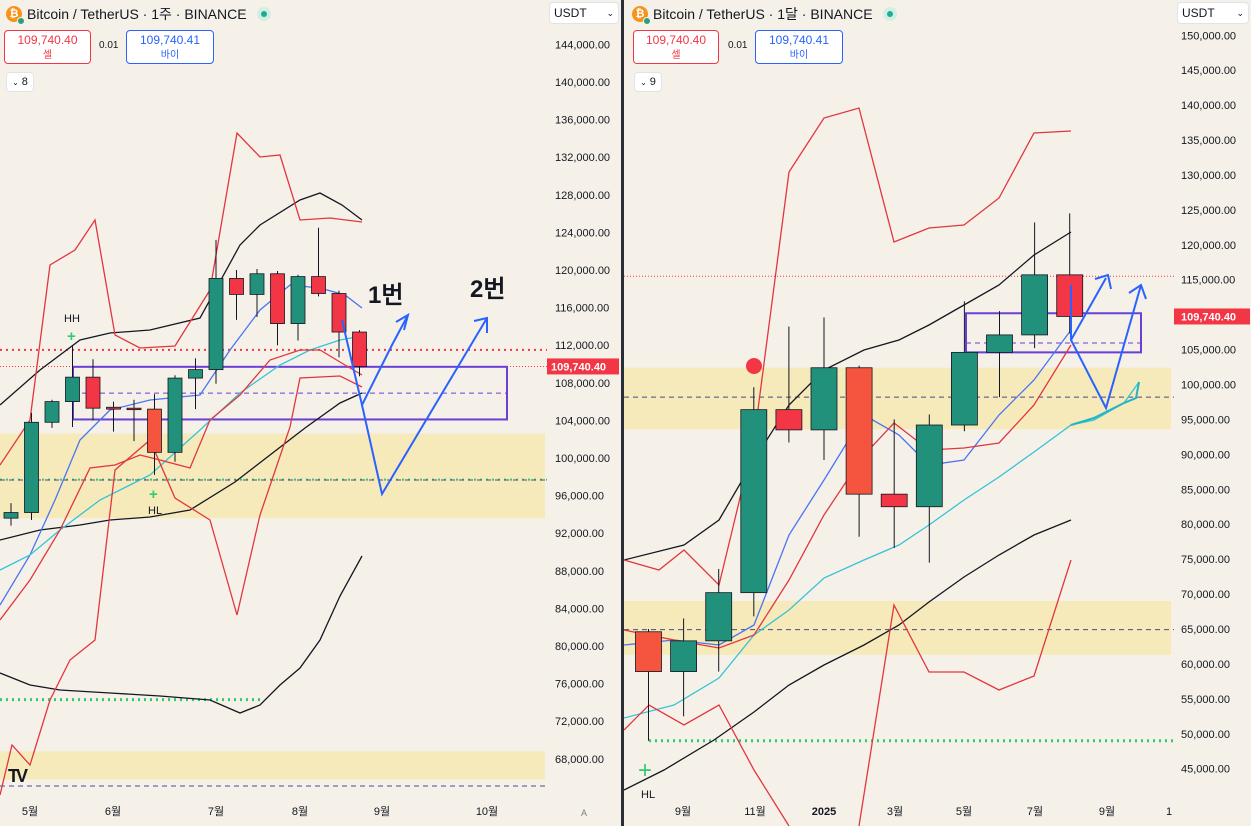 This screenshot has width=1251, height=826. Describe the element at coordinates (1169, 812) in the screenshot. I see `time-tick-label: 1` at that location.